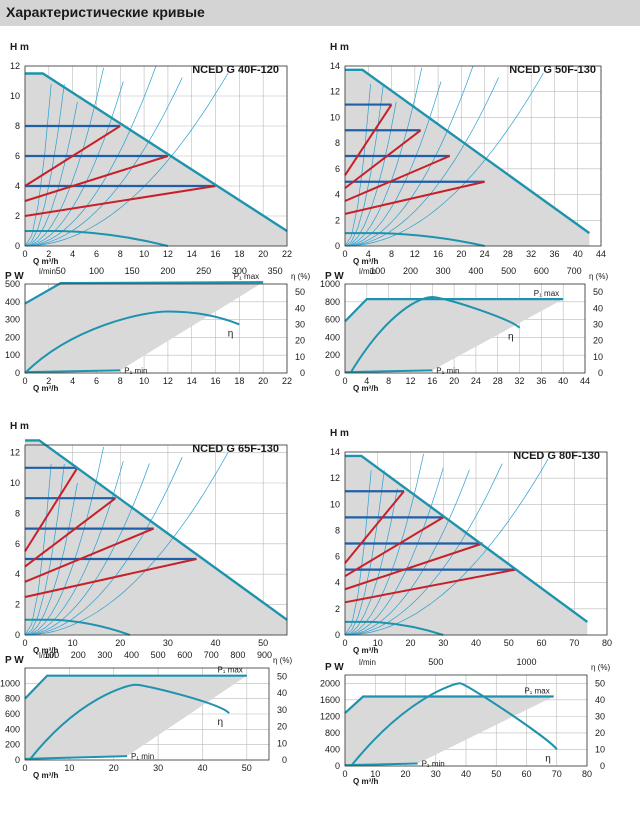  I want to click on efficiency-curve, so click(435, 334).